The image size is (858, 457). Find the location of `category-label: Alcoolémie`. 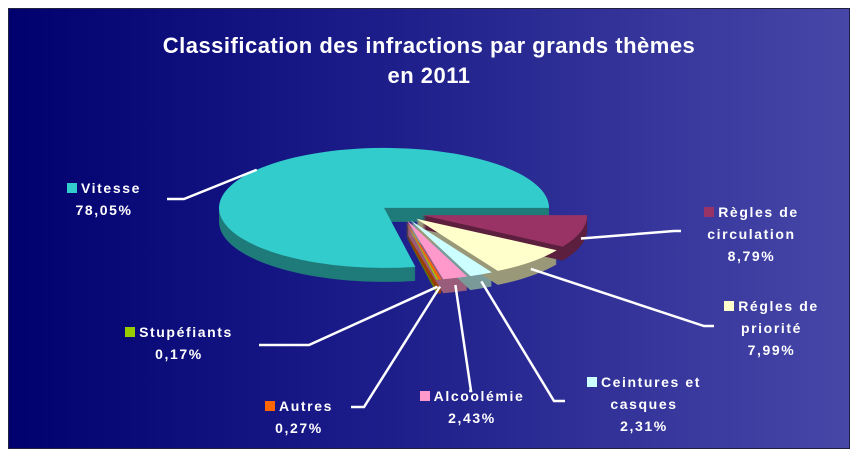

category-label: Alcoolémie is located at coordinates (472, 396).